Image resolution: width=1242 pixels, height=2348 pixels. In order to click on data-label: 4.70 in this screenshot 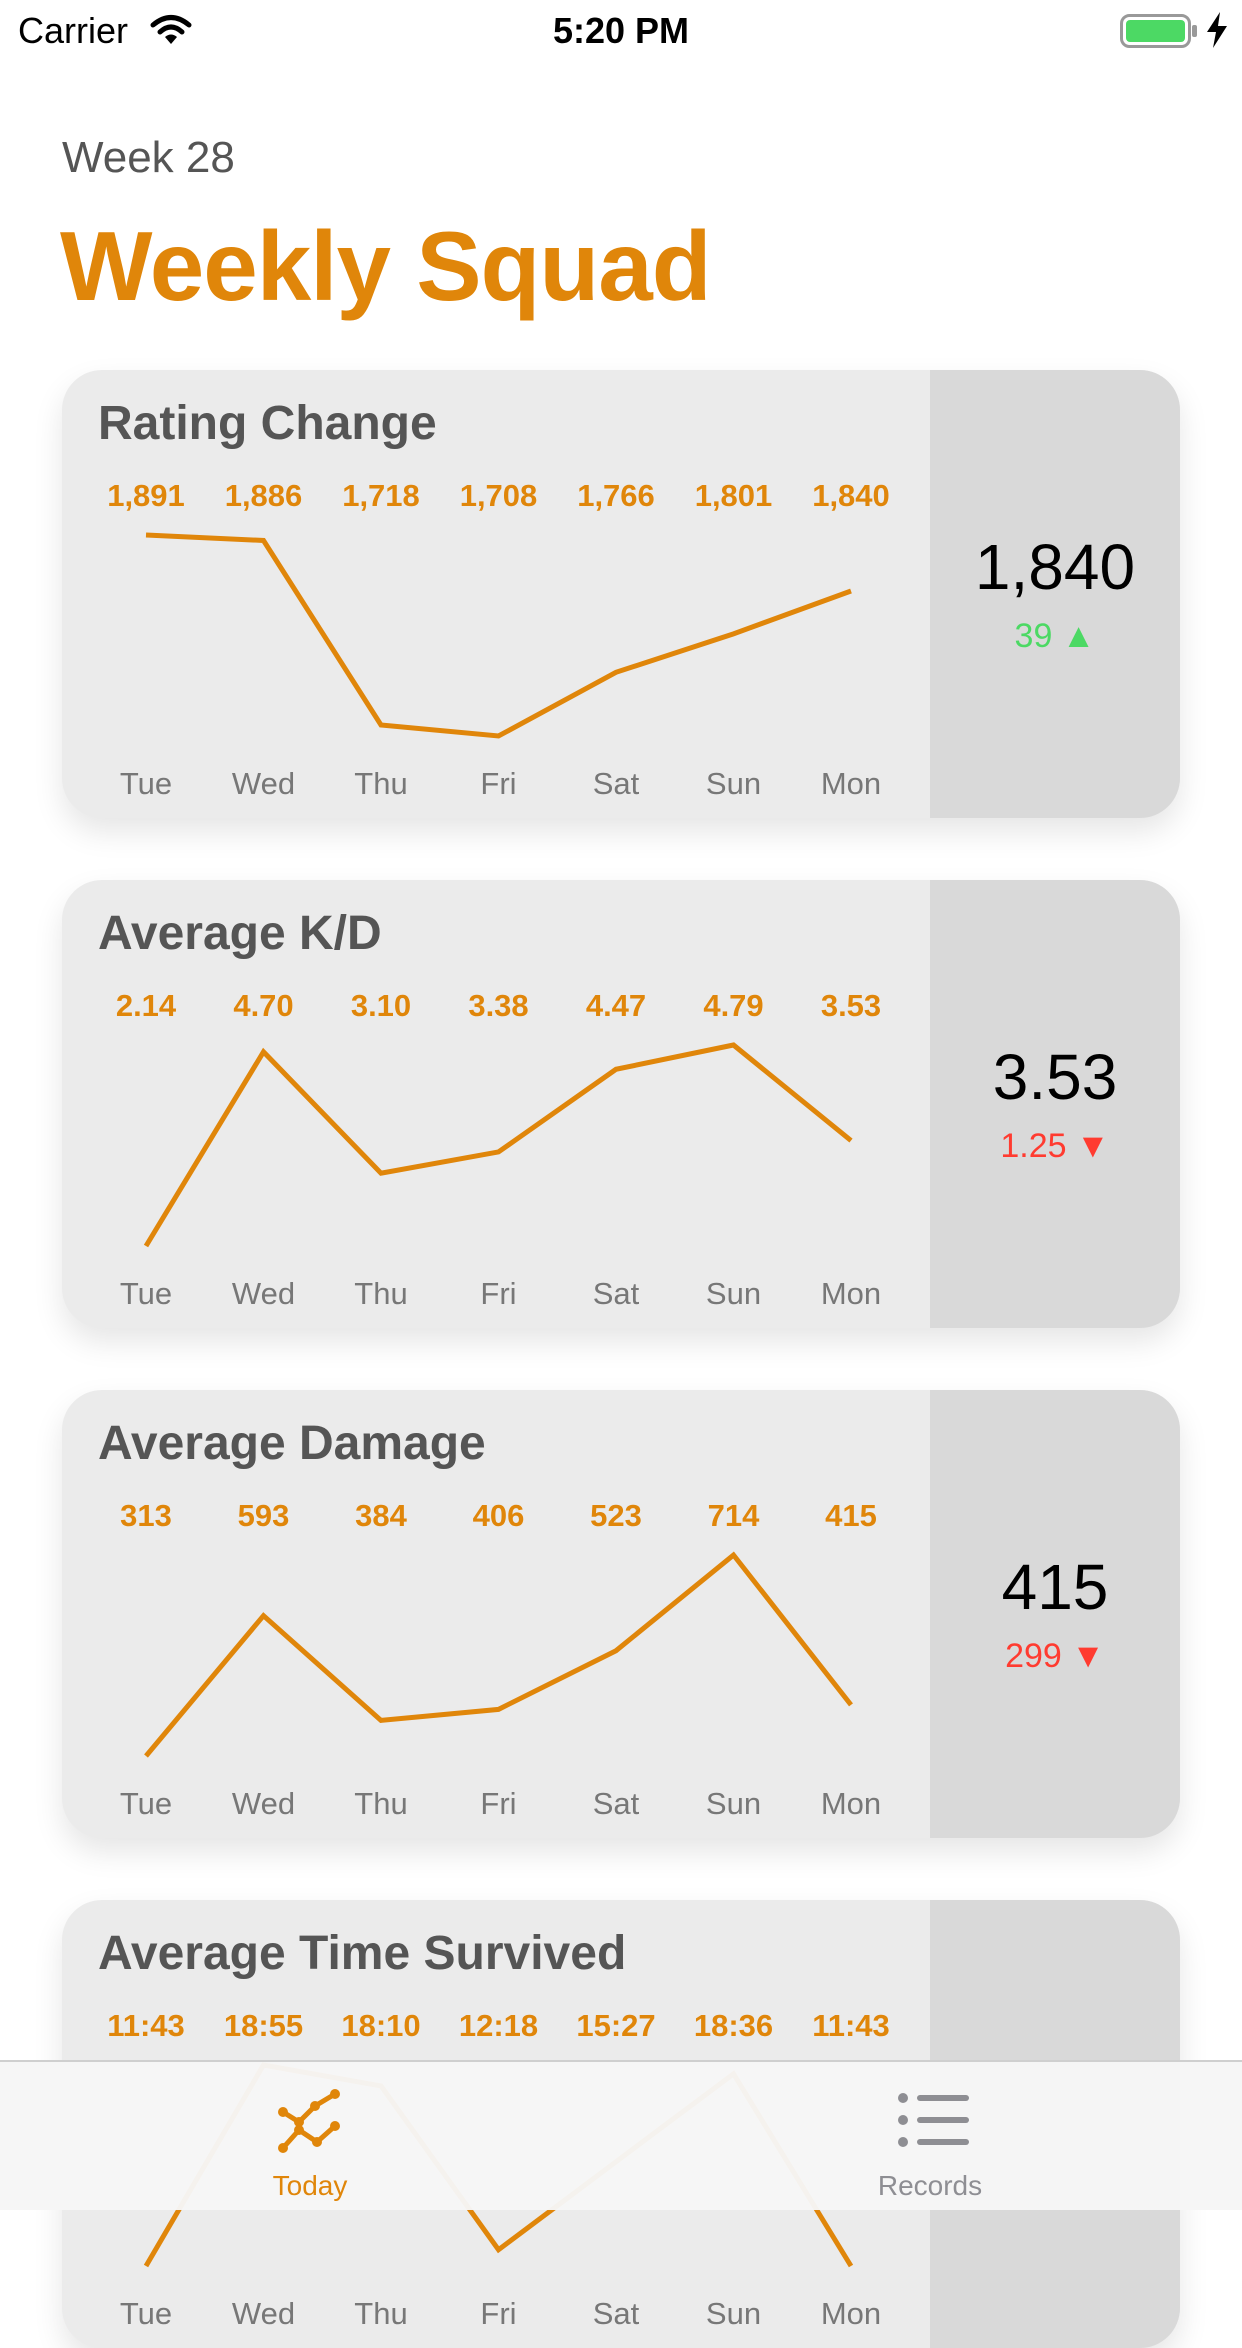, I will do `click(263, 1005)`.